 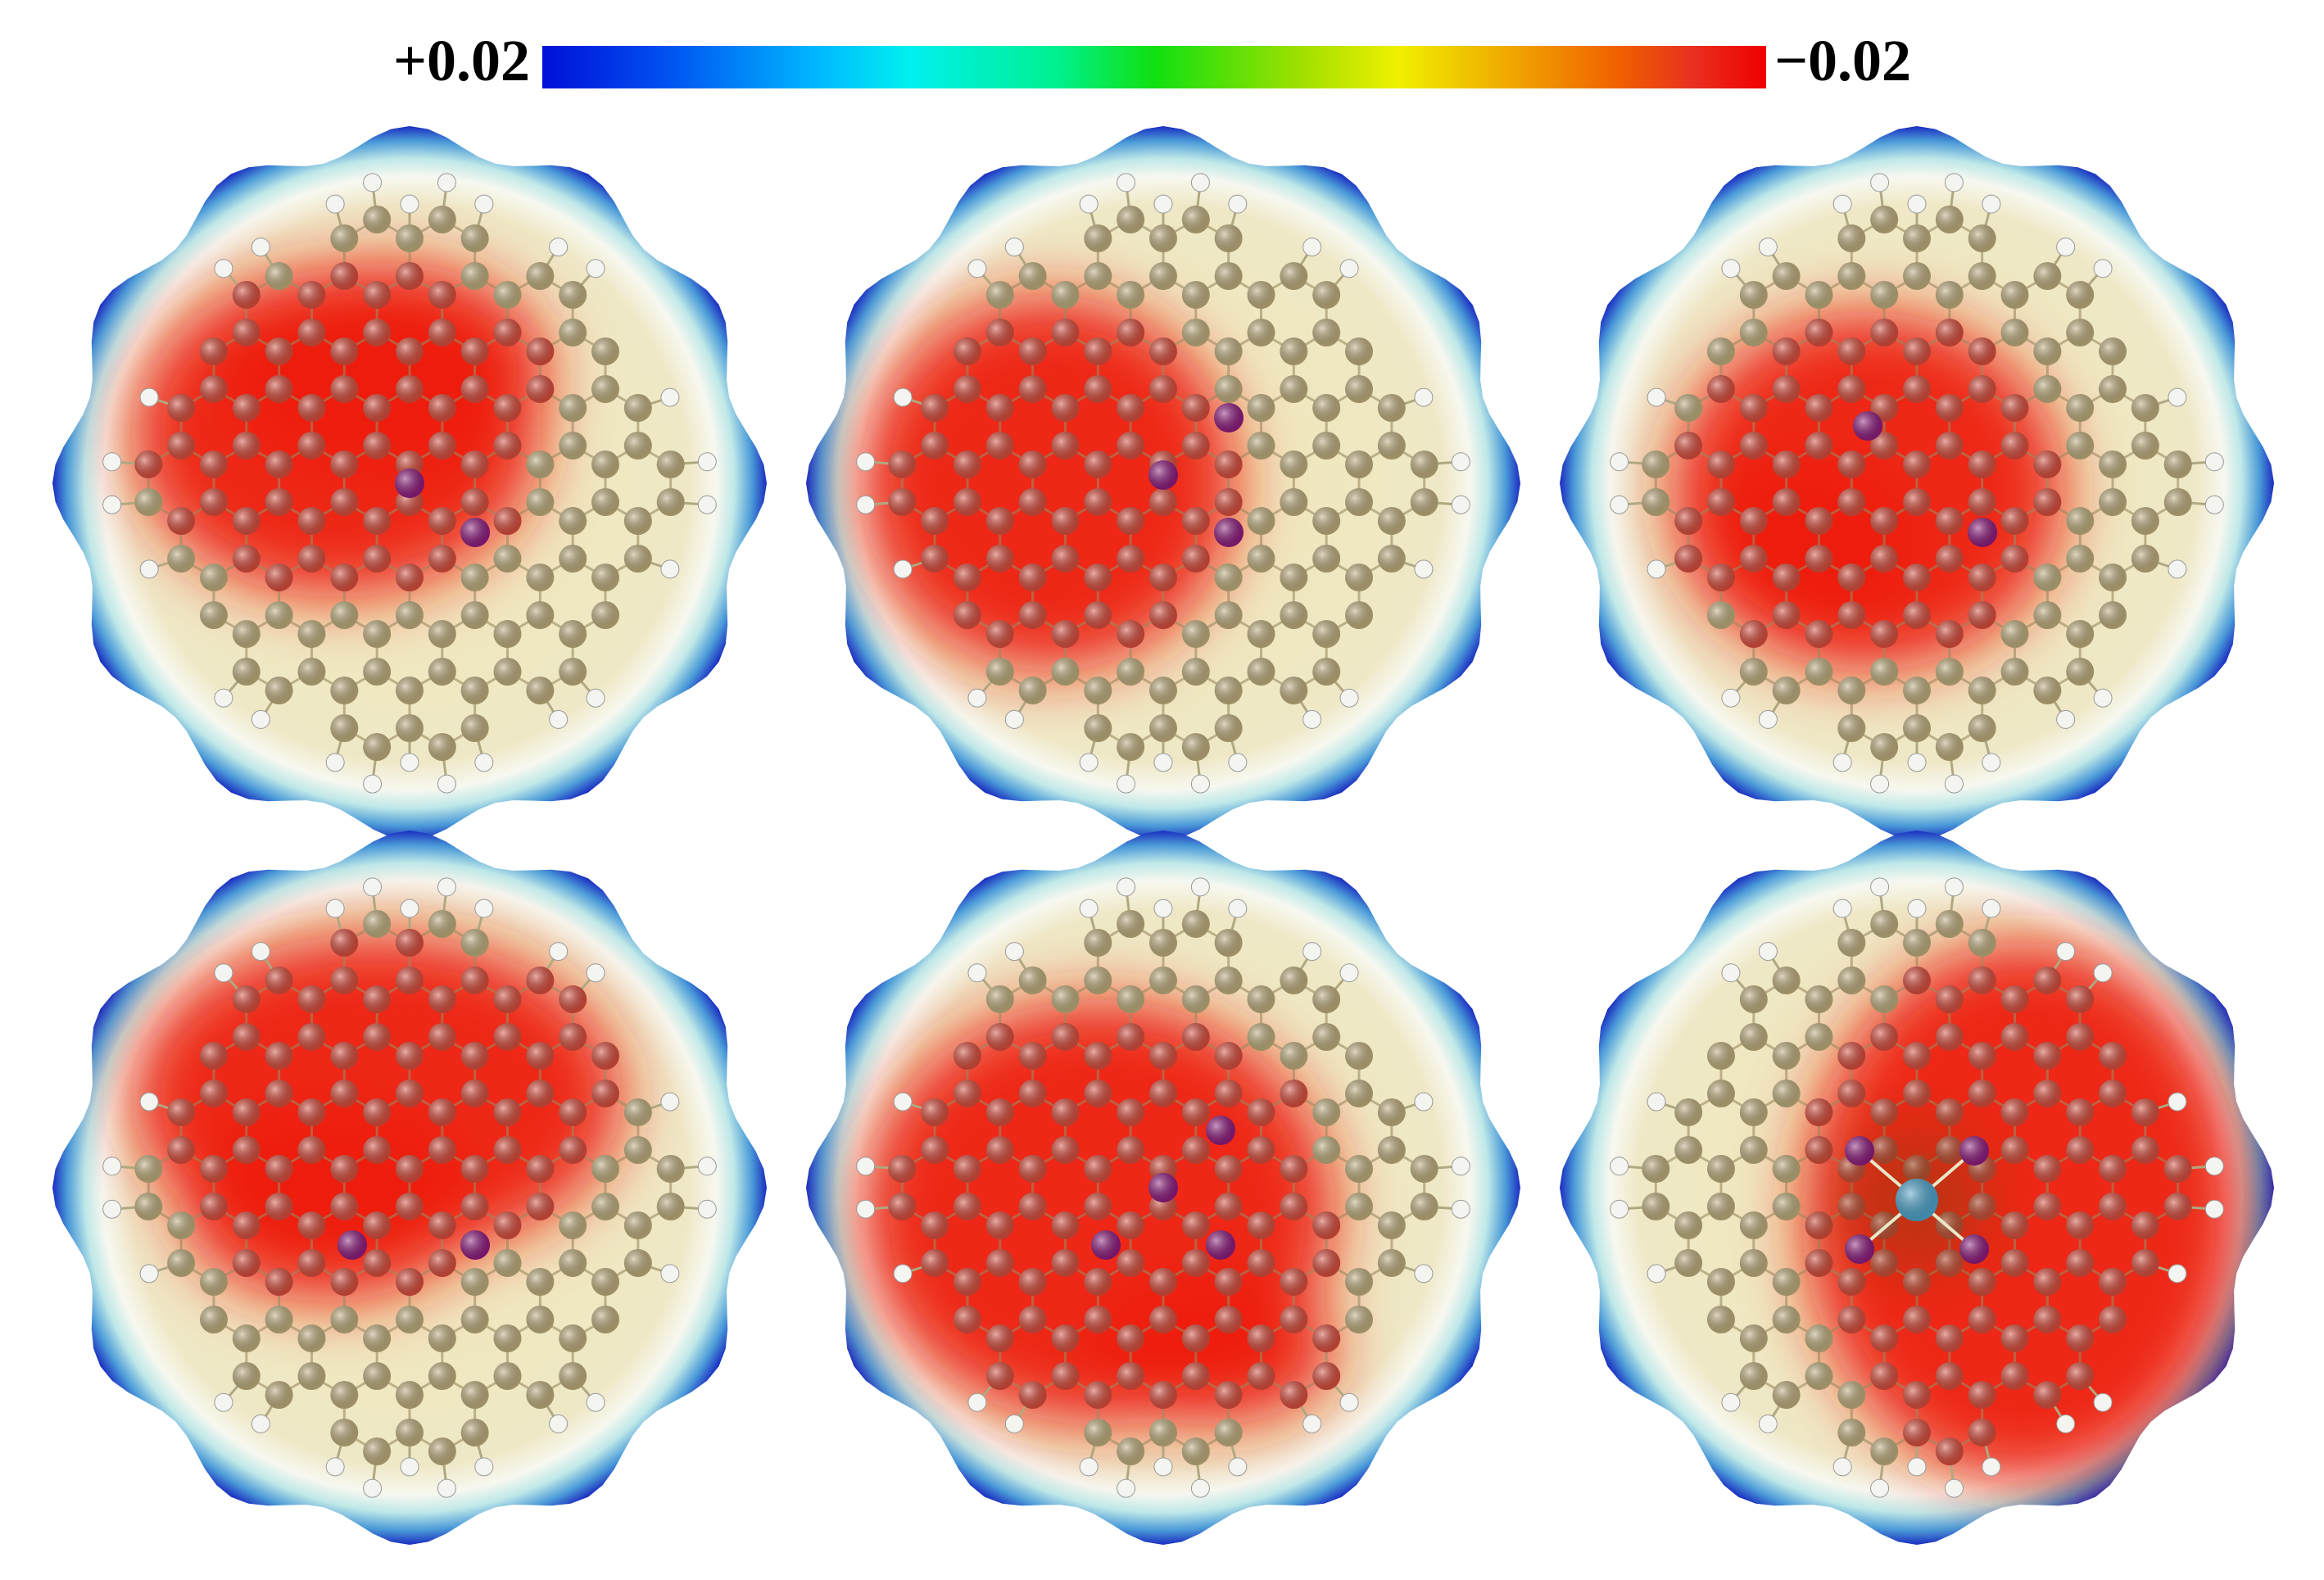 I want to click on color-gradient, so click(x=1154, y=67).